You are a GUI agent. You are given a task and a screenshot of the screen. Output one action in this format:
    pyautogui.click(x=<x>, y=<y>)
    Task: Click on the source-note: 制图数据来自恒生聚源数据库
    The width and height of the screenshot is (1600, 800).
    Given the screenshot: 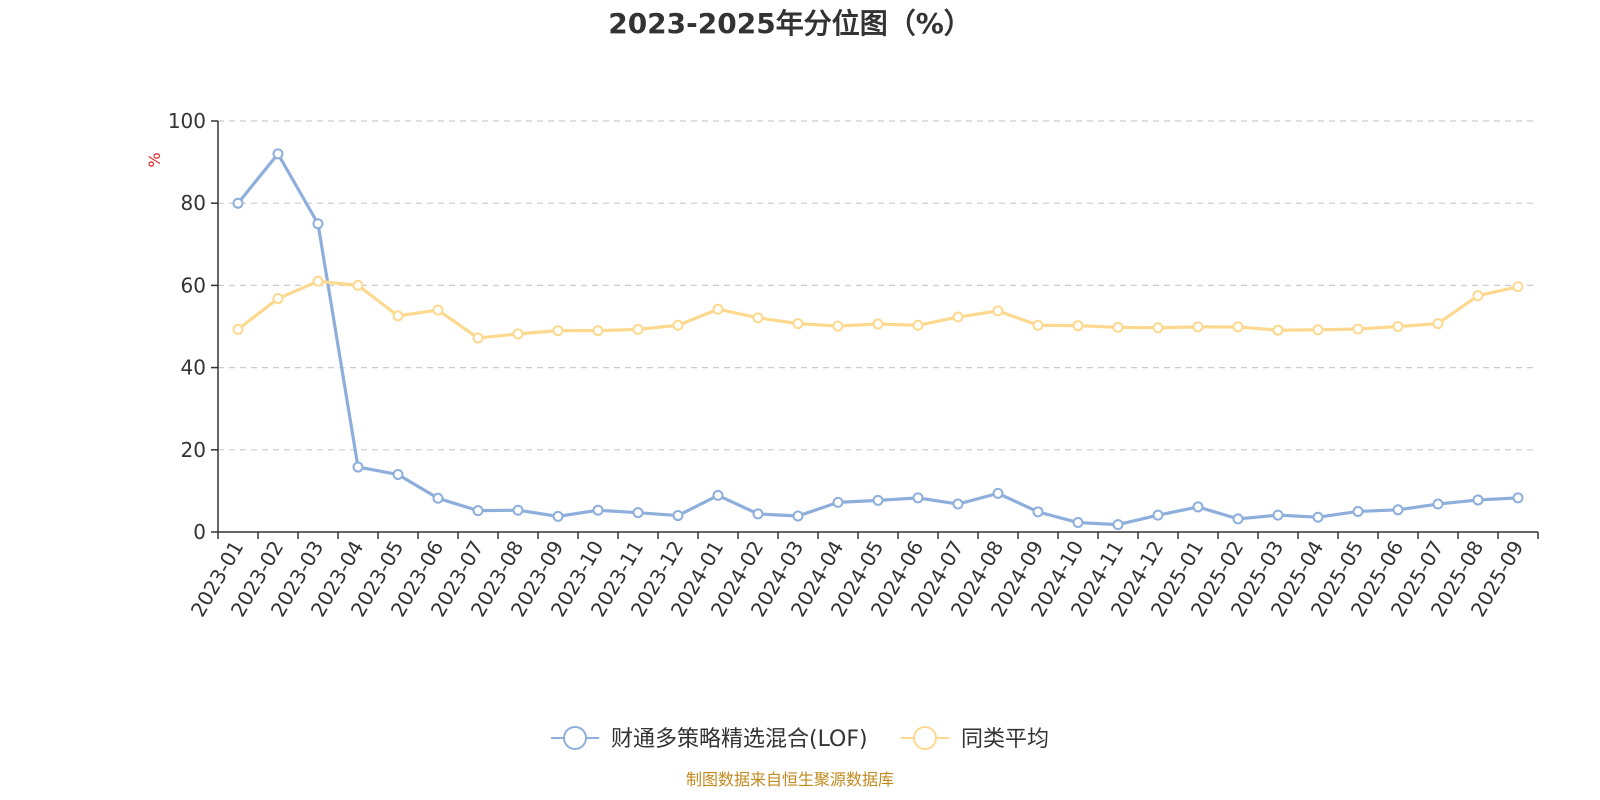 What is the action you would take?
    pyautogui.click(x=789, y=779)
    